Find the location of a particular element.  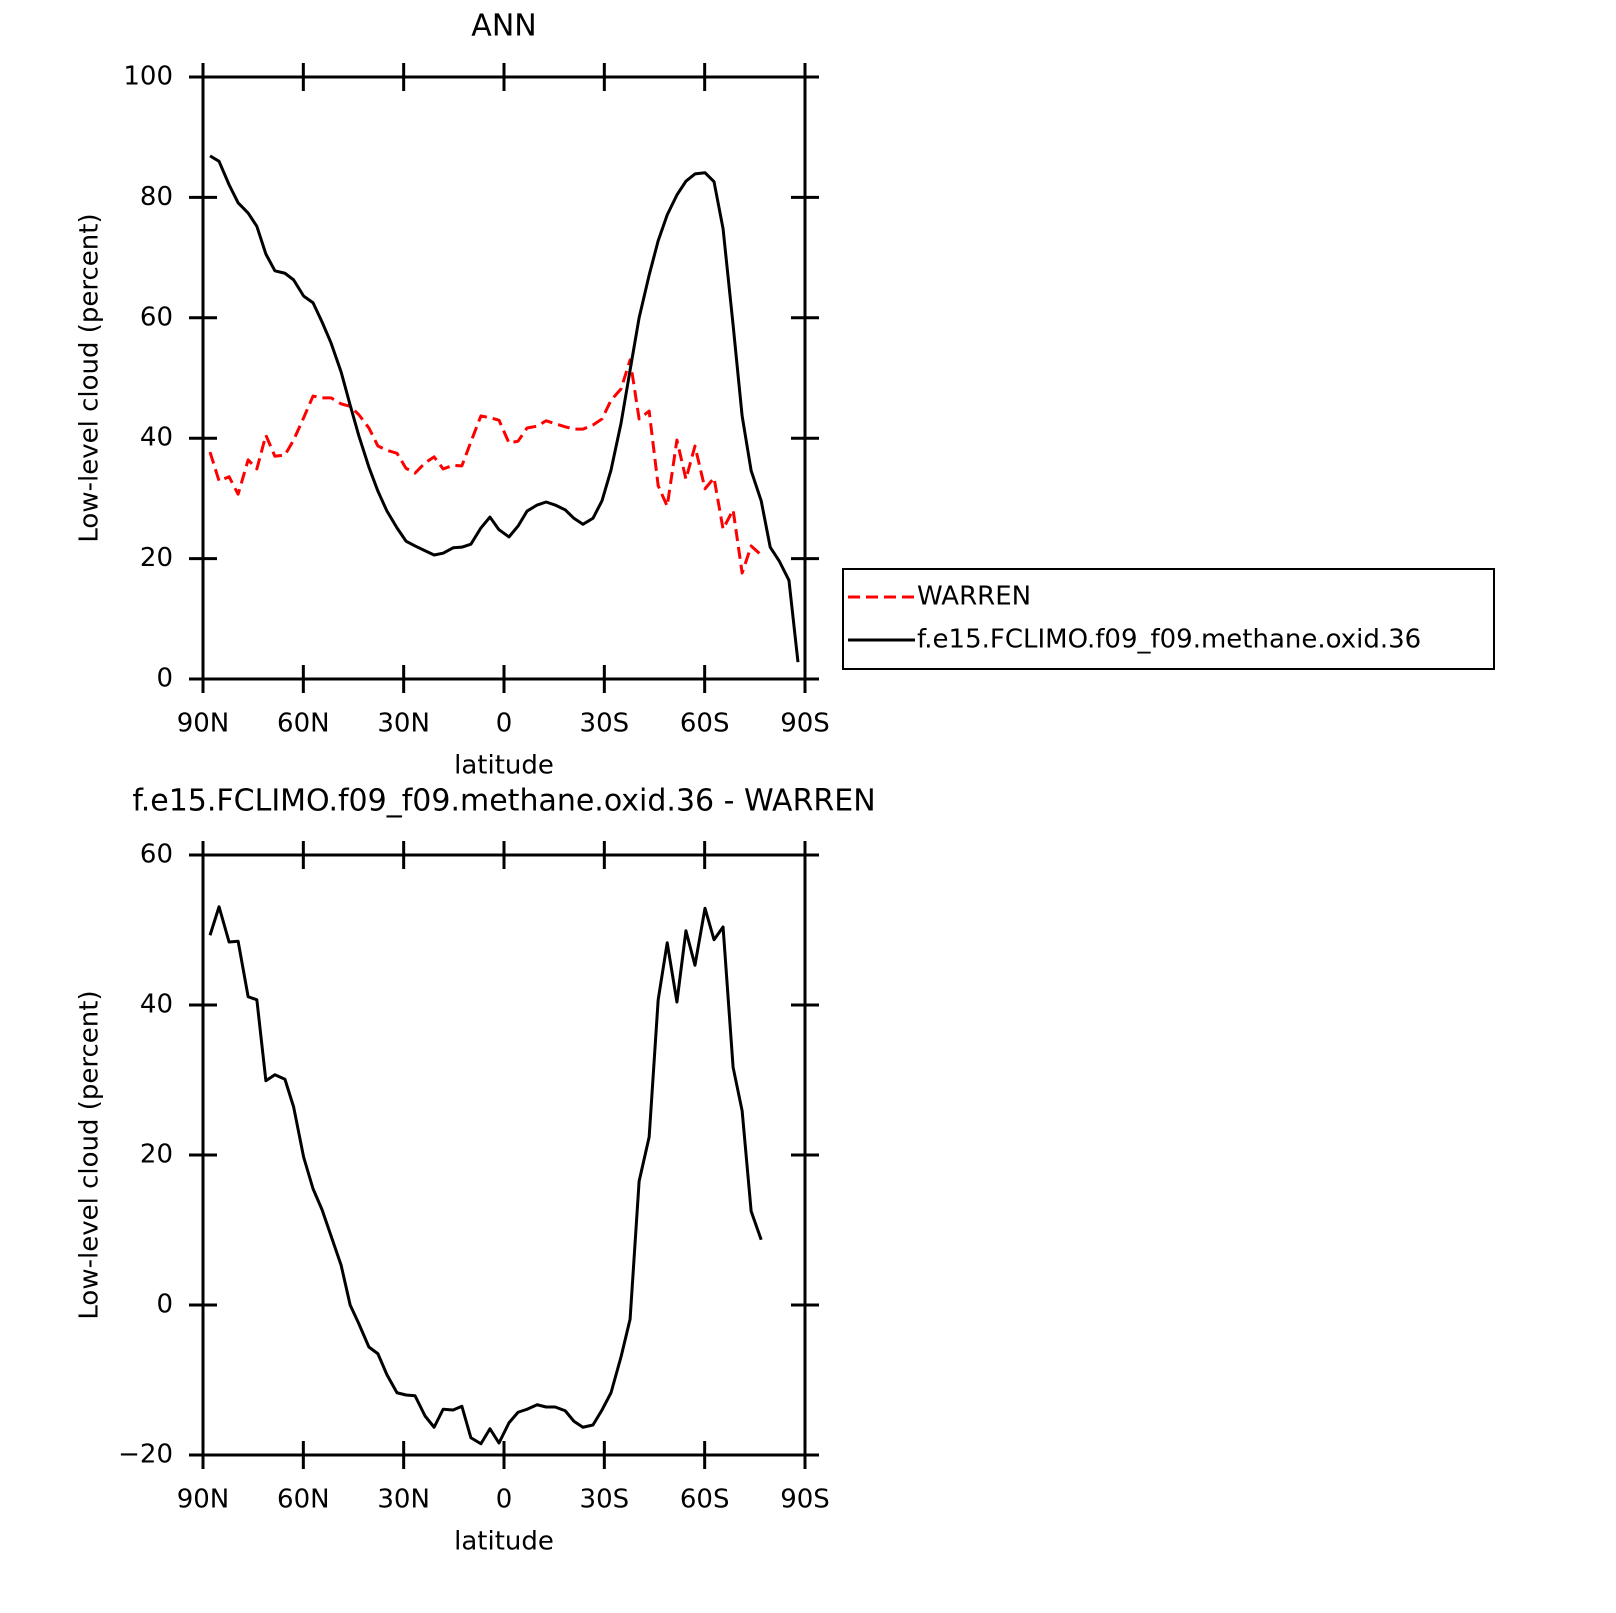

legend-label: f.e15.FCLIMO.f09_f09.methane.oxid.36 is located at coordinates (1169, 640).